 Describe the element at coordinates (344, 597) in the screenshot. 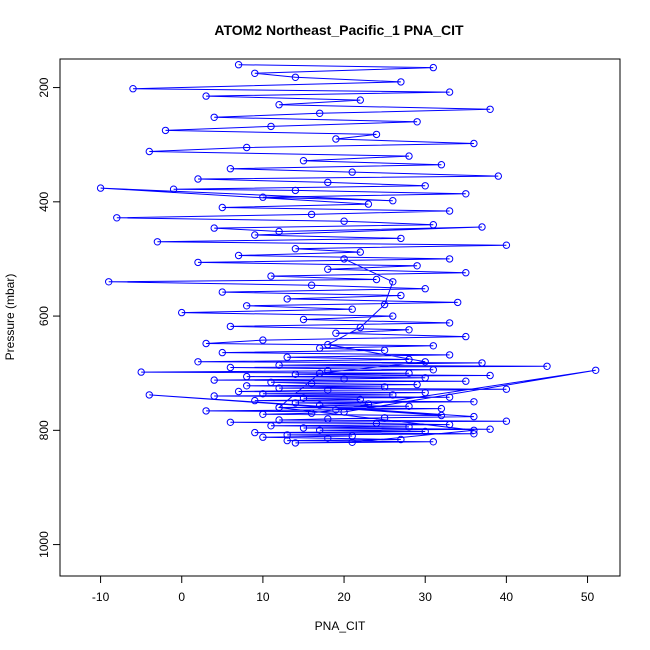

I see `x-tick-label-3: 20` at that location.